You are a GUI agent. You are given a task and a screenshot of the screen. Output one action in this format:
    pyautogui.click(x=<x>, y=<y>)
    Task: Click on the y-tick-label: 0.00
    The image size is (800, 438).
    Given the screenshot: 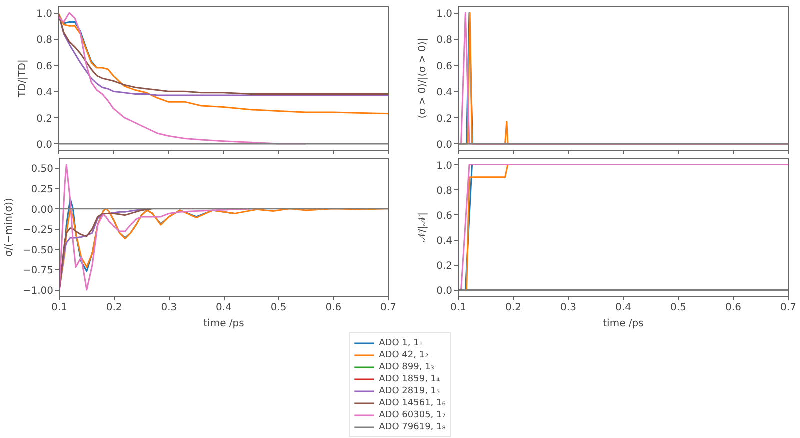 What is the action you would take?
    pyautogui.click(x=42, y=210)
    